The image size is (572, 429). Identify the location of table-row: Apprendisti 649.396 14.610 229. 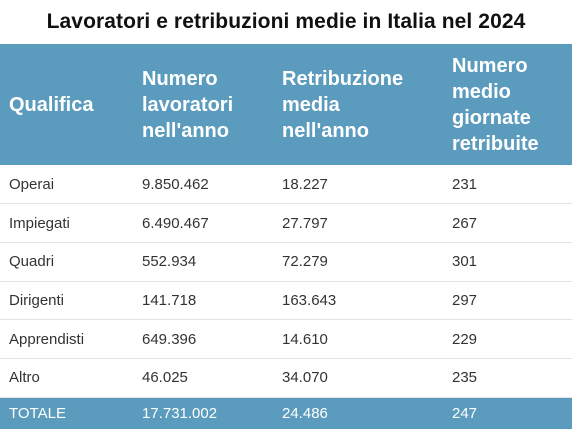
(286, 339).